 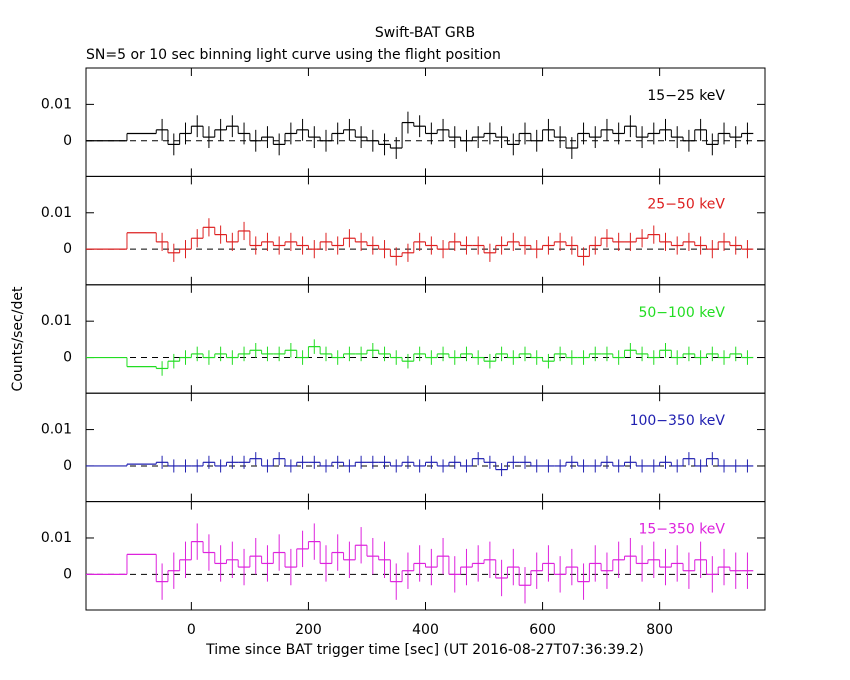 What do you see at coordinates (686, 204) in the screenshot?
I see `band-label: 25−50 keV` at bounding box center [686, 204].